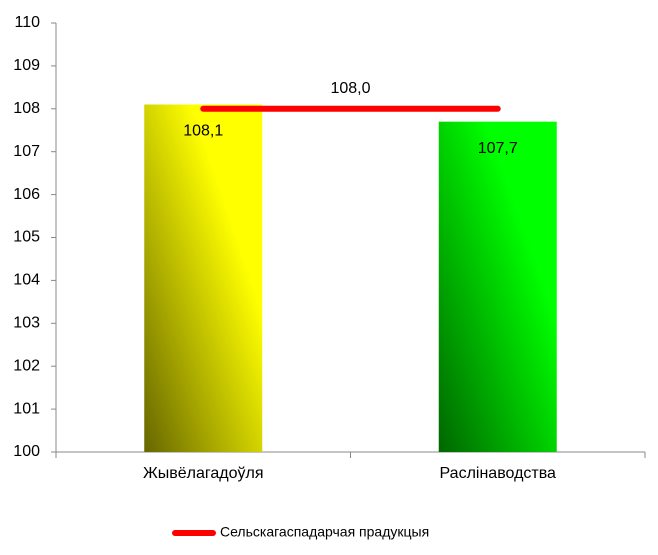  I want to click on value-label: 108,1, so click(203, 131).